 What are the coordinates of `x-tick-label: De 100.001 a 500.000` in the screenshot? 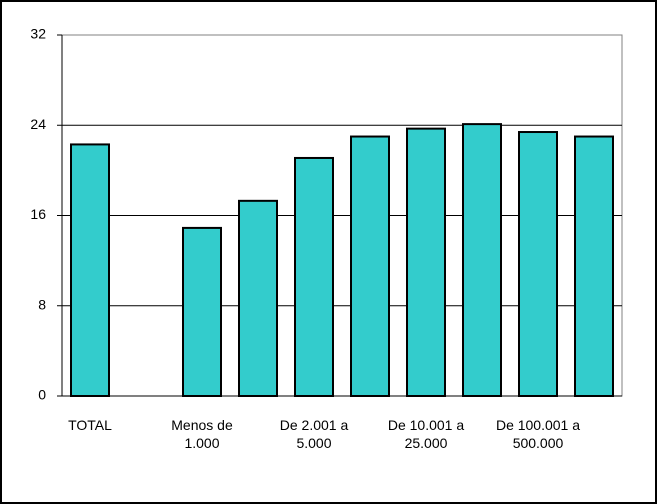 It's located at (538, 434).